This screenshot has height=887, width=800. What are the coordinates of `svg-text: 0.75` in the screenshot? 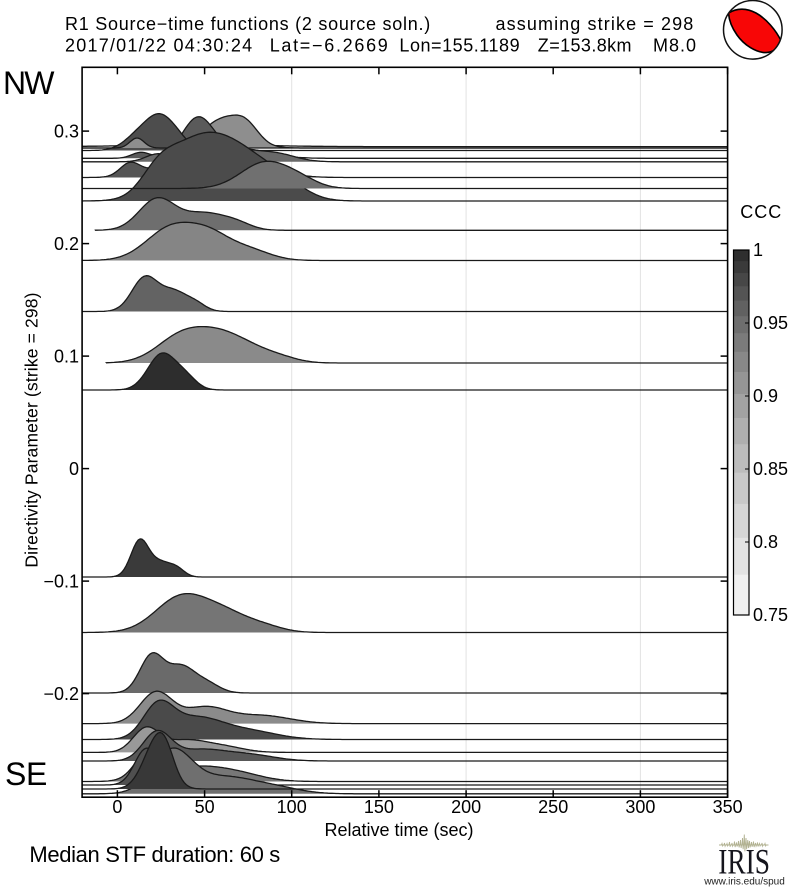 It's located at (770, 615).